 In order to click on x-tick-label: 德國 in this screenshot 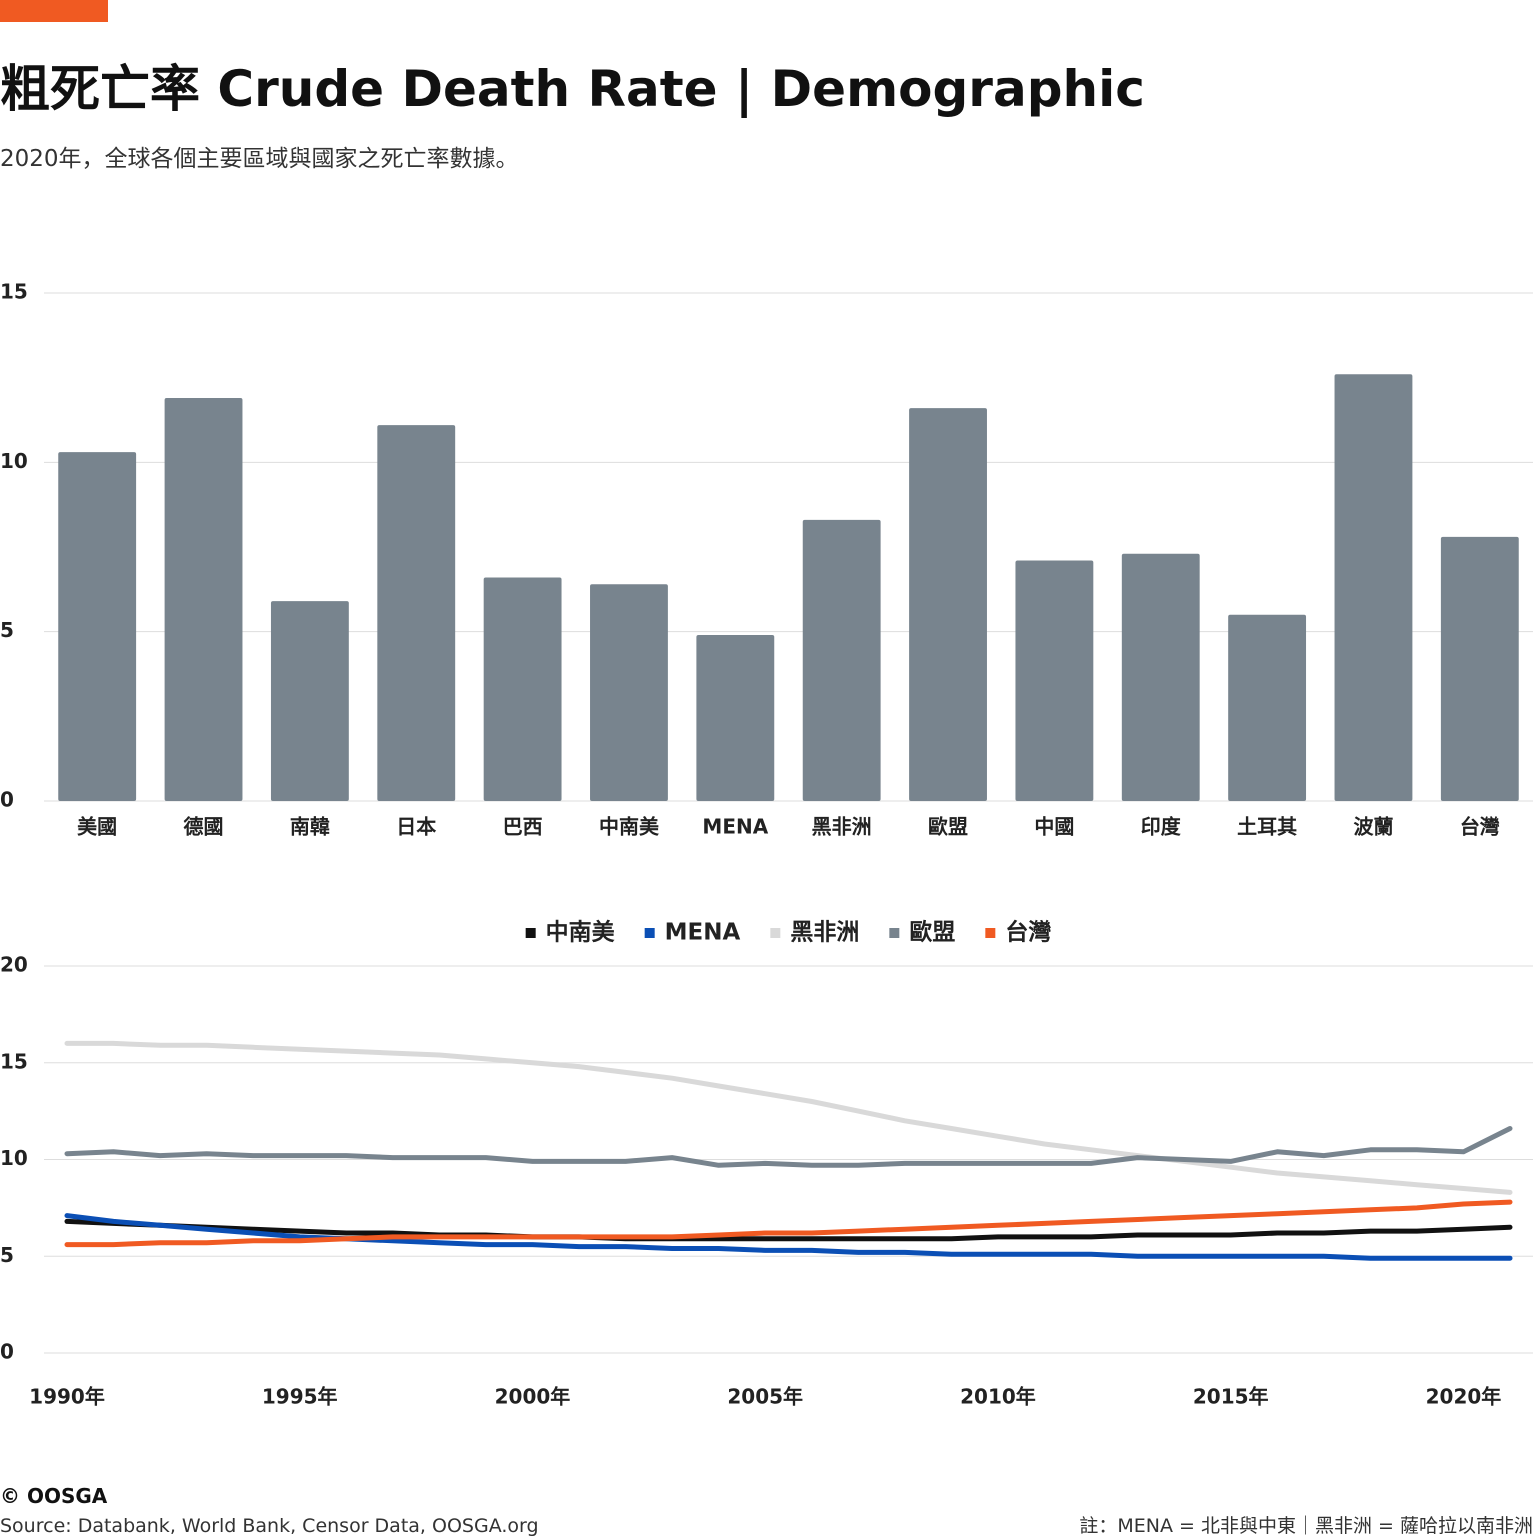, I will do `click(204, 827)`.